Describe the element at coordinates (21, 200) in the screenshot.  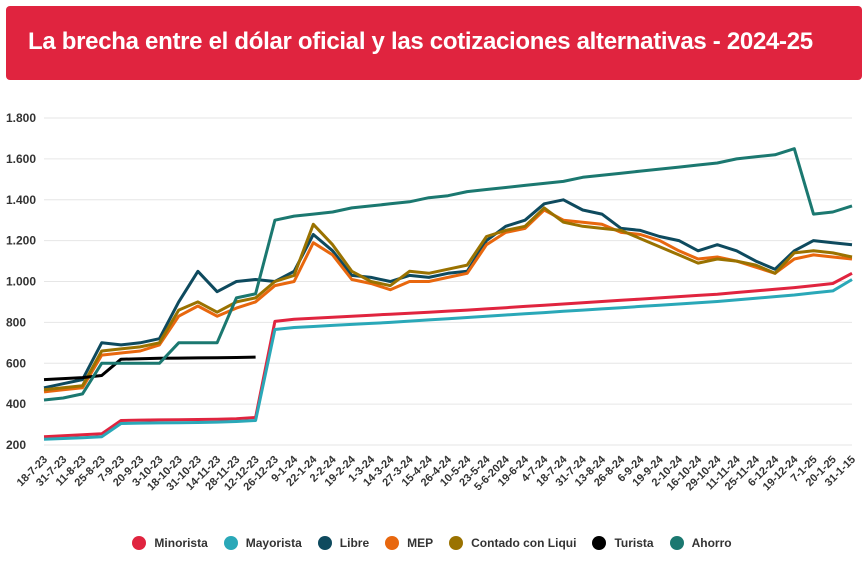
I see `y-tick-label: 1.400` at that location.